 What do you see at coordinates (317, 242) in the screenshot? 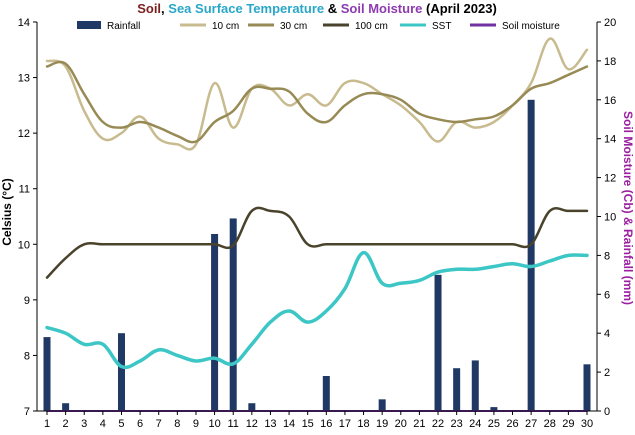
I see `100-cm-line` at bounding box center [317, 242].